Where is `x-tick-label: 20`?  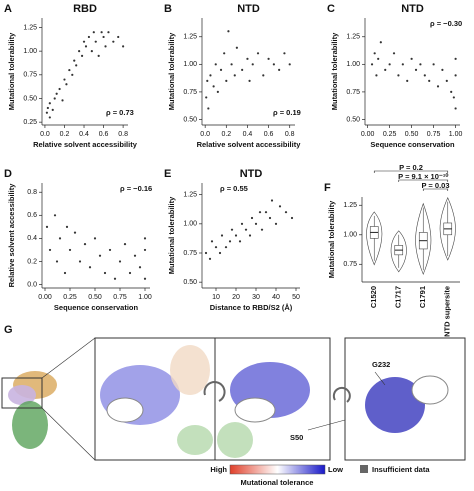 x-tick-label: 20 is located at coordinates (236, 297).